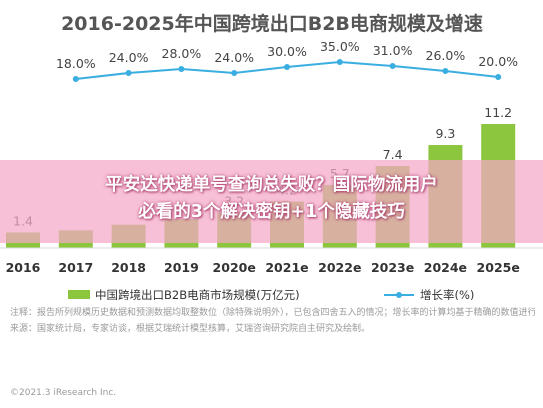 This screenshot has height=408, width=543. I want to click on growth-point-2018, so click(128, 73).